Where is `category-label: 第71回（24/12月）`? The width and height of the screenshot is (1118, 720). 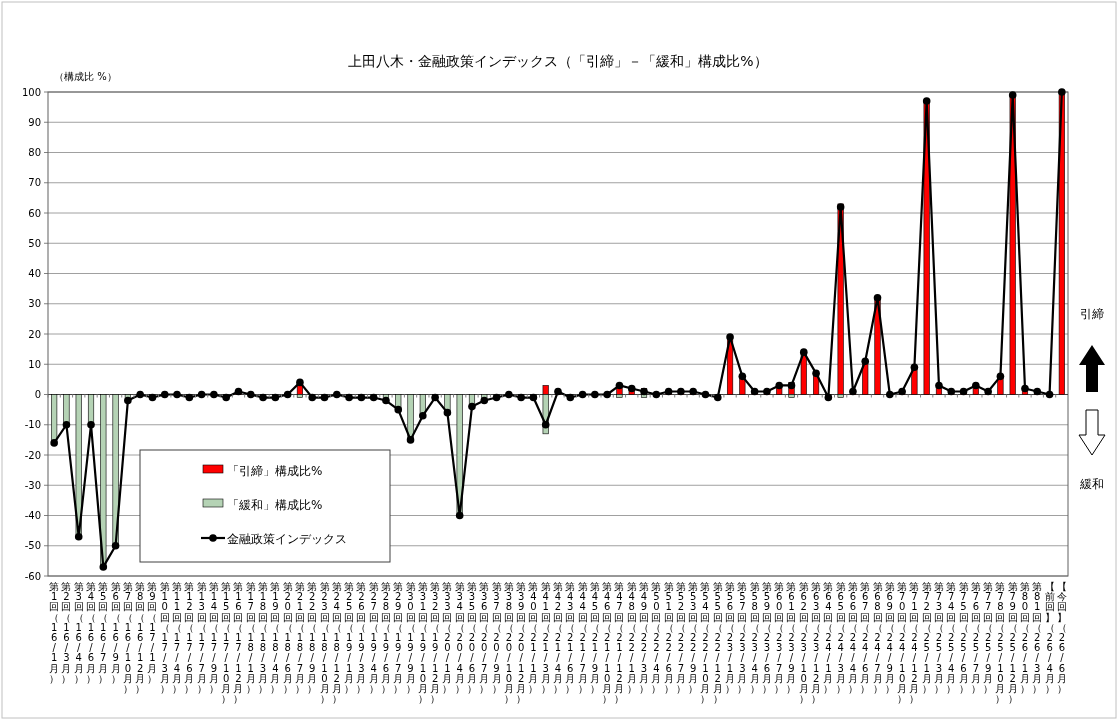 category-label: 第71回（24/12月） is located at coordinates (914, 643).